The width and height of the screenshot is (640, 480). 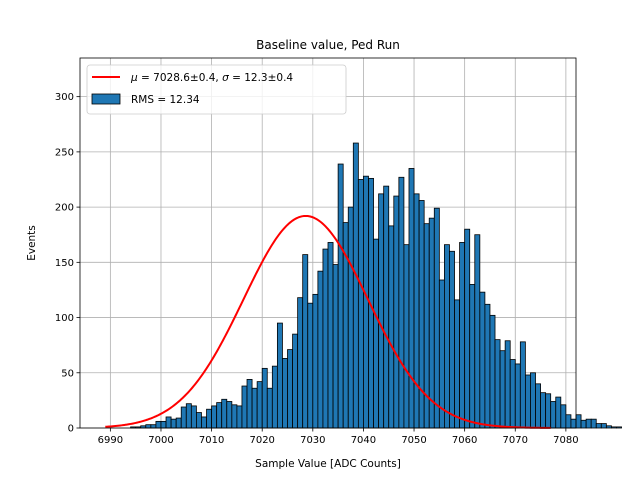 I want to click on y-tick-label: 50, so click(x=67, y=373).